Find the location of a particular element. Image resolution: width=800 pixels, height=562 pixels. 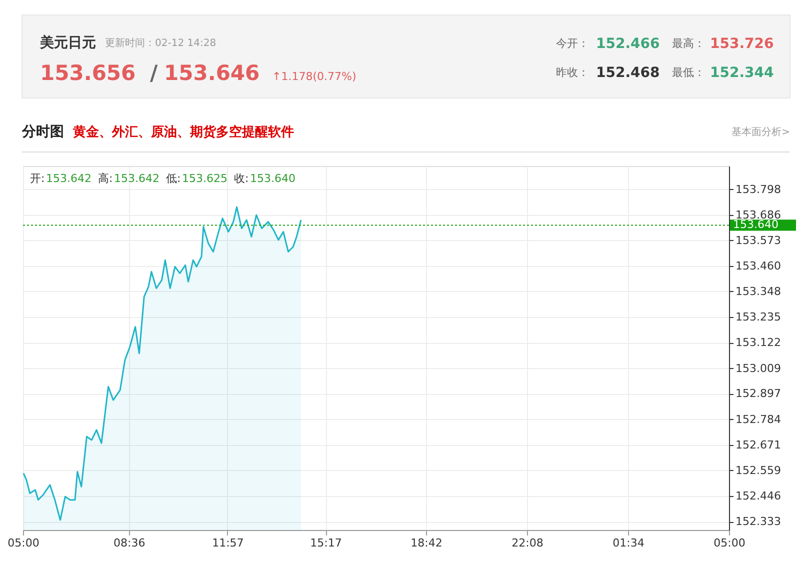

text: 基本面分析> is located at coordinates (761, 132).